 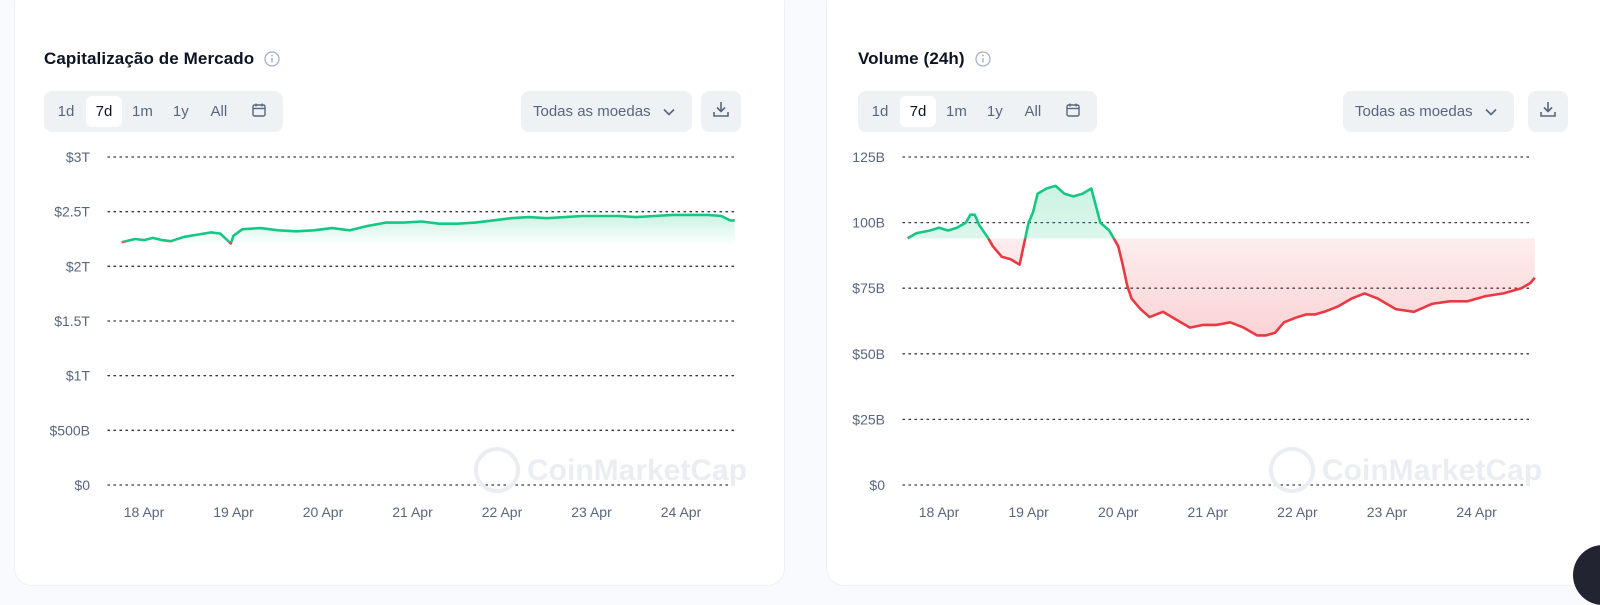 I want to click on market-cap-title: Capitalização de Mercado, so click(x=149, y=58).